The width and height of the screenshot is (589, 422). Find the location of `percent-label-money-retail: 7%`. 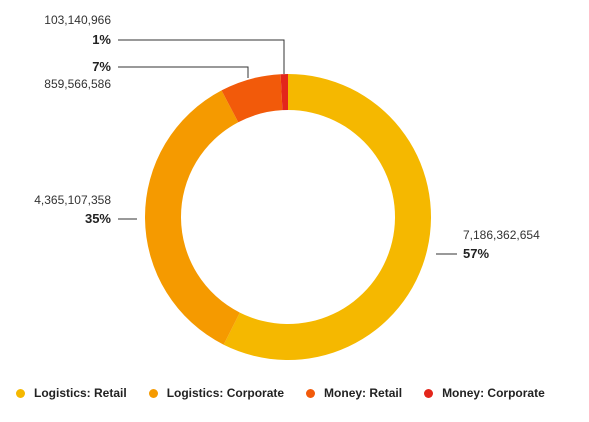

percent-label-money-retail: 7% is located at coordinates (101, 66).